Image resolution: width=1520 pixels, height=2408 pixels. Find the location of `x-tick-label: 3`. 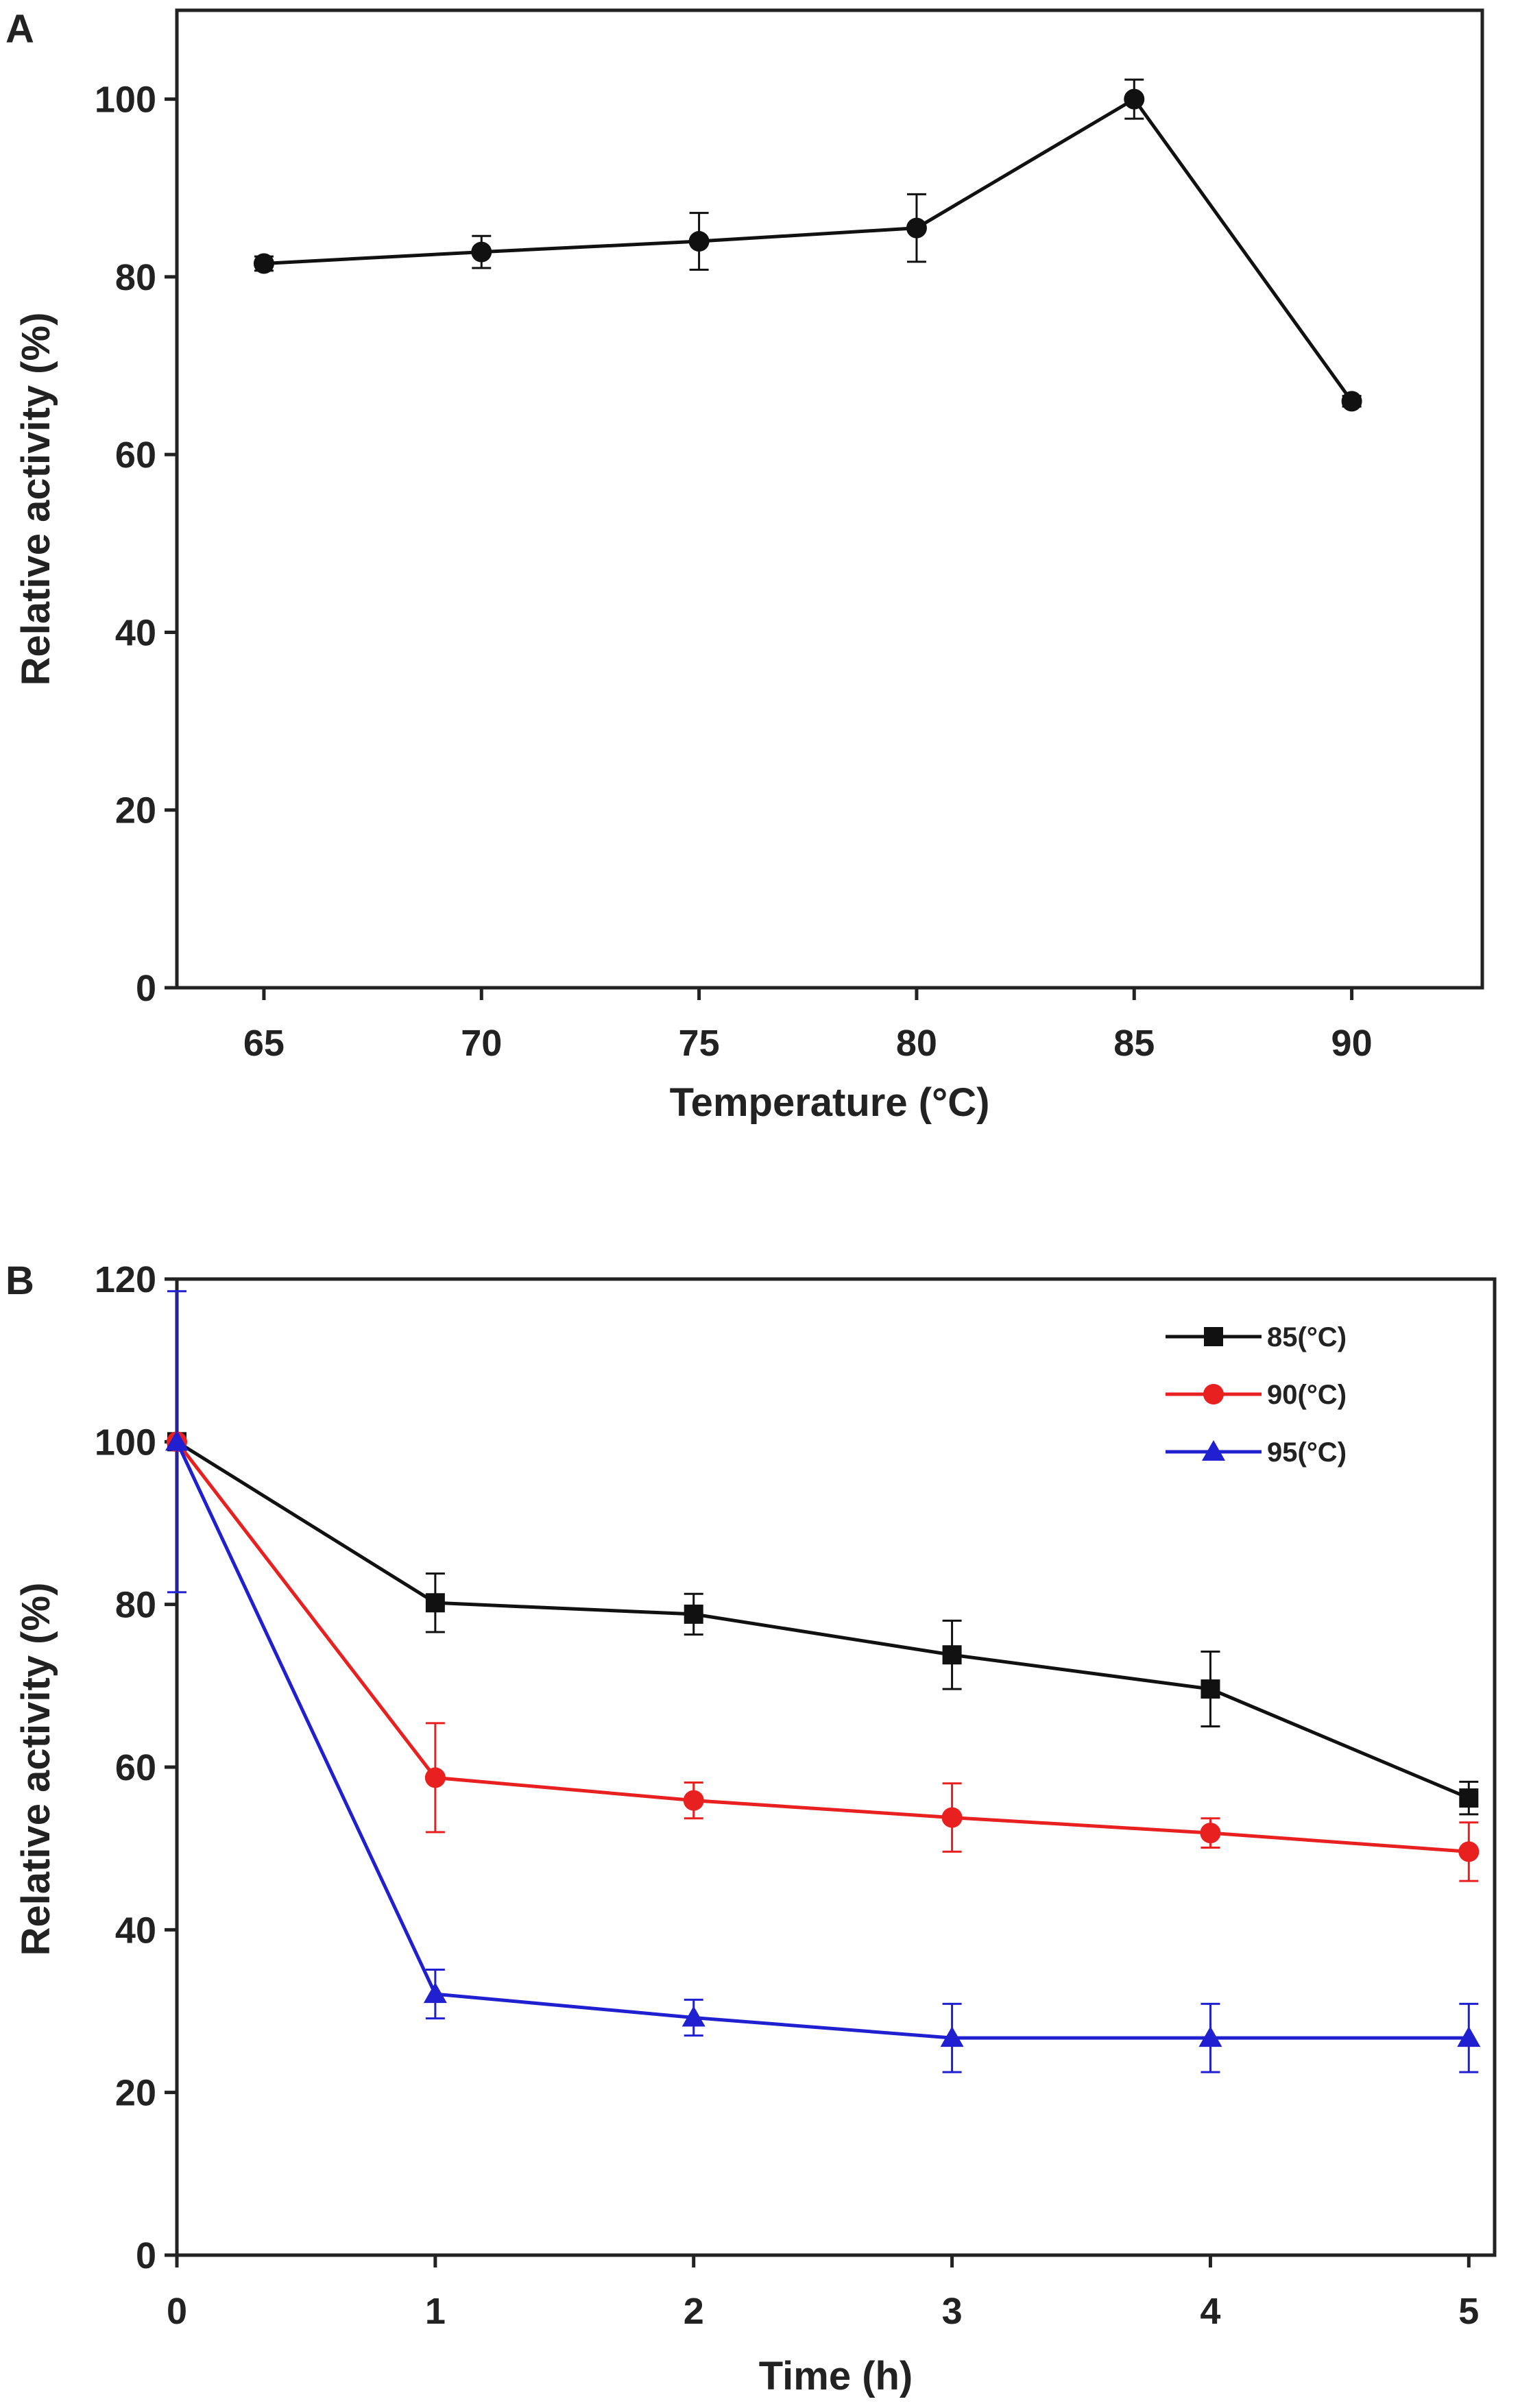

x-tick-label: 3 is located at coordinates (953, 2311).